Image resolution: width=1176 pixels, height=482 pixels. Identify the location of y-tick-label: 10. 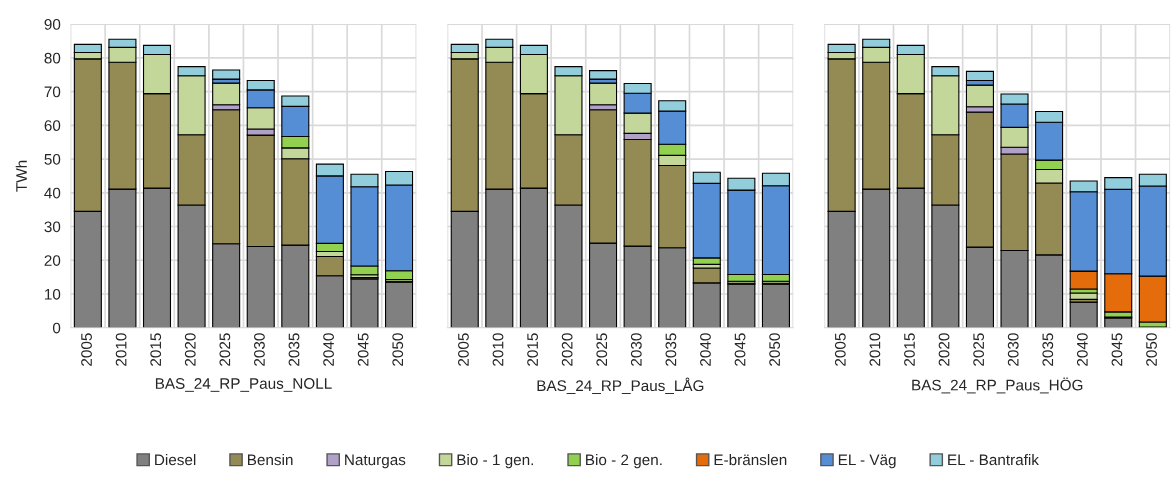
(53, 294).